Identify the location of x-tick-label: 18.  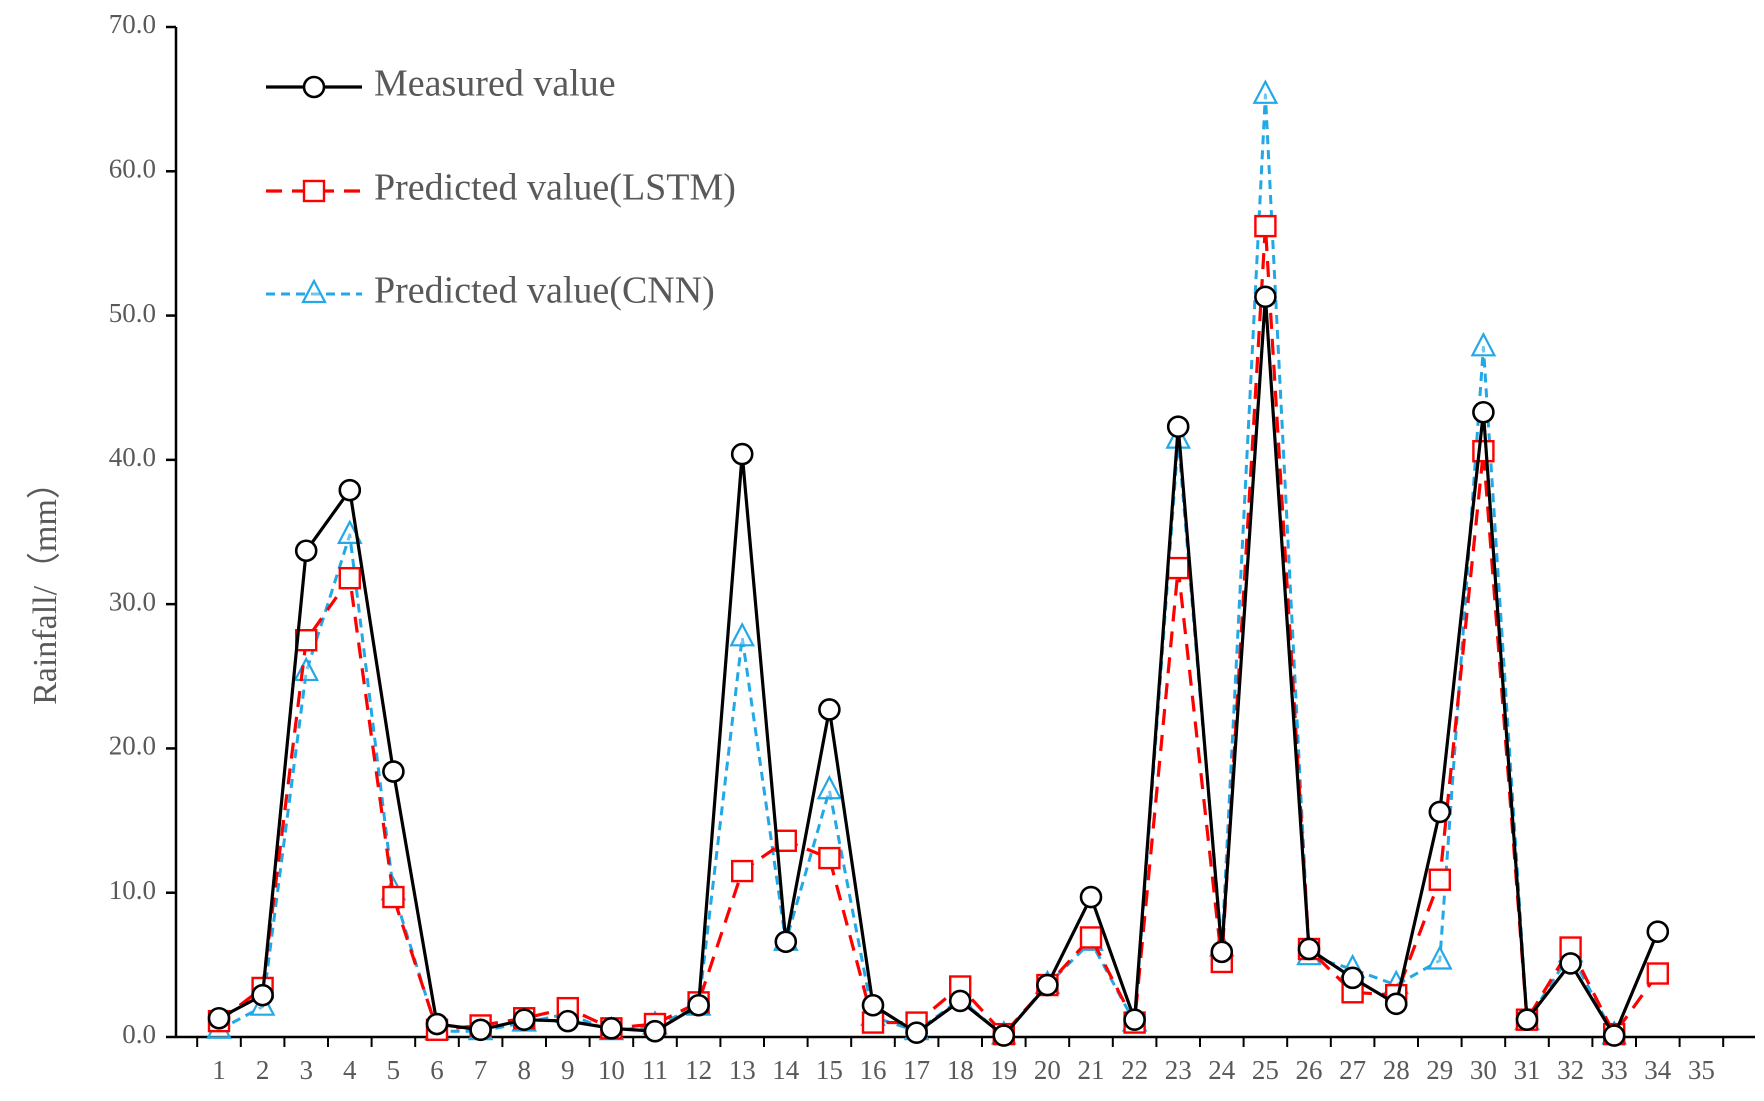
(960, 1070).